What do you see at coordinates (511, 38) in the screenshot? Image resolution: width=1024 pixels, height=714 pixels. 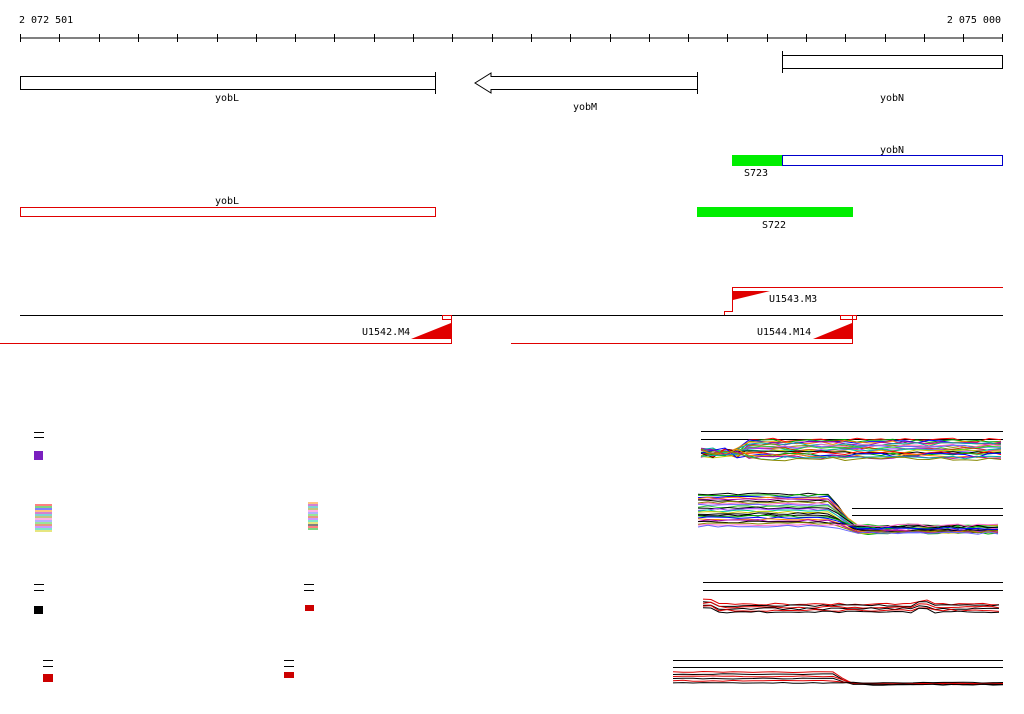 I see `ruler-ticks` at bounding box center [511, 38].